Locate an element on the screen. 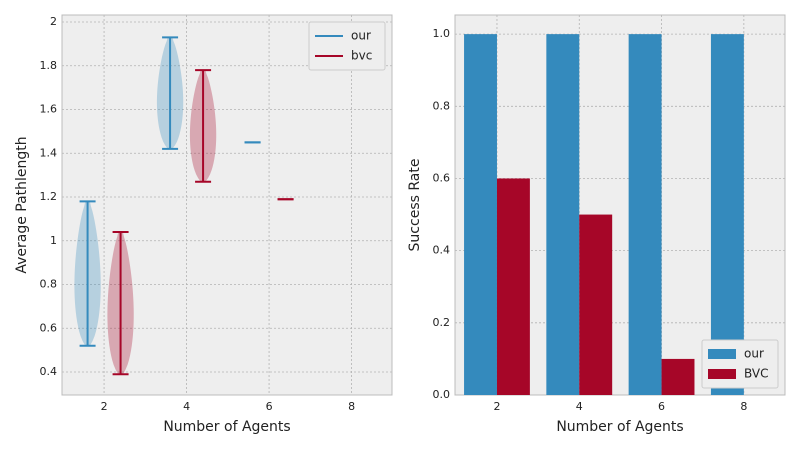 Image resolution: width=800 pixels, height=450 pixels. y-tick-label: 1.8 is located at coordinates (49, 65).